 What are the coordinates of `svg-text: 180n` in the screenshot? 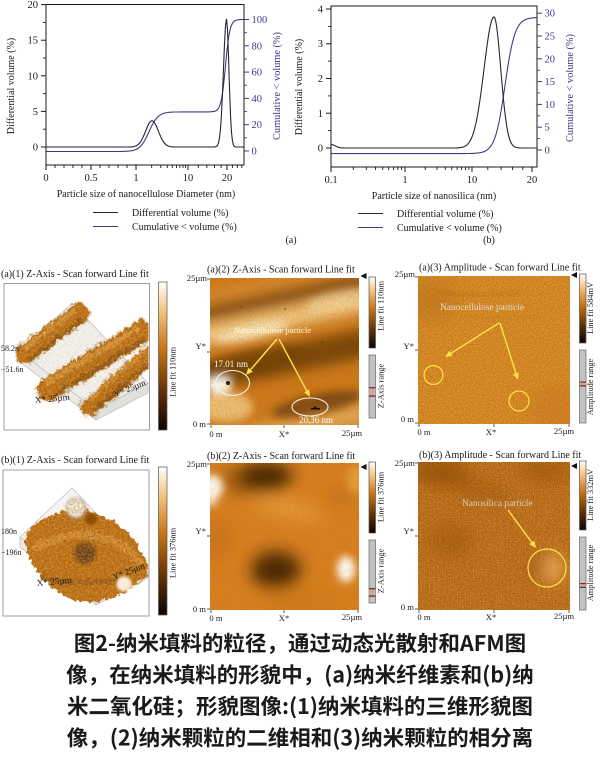 It's located at (9, 531).